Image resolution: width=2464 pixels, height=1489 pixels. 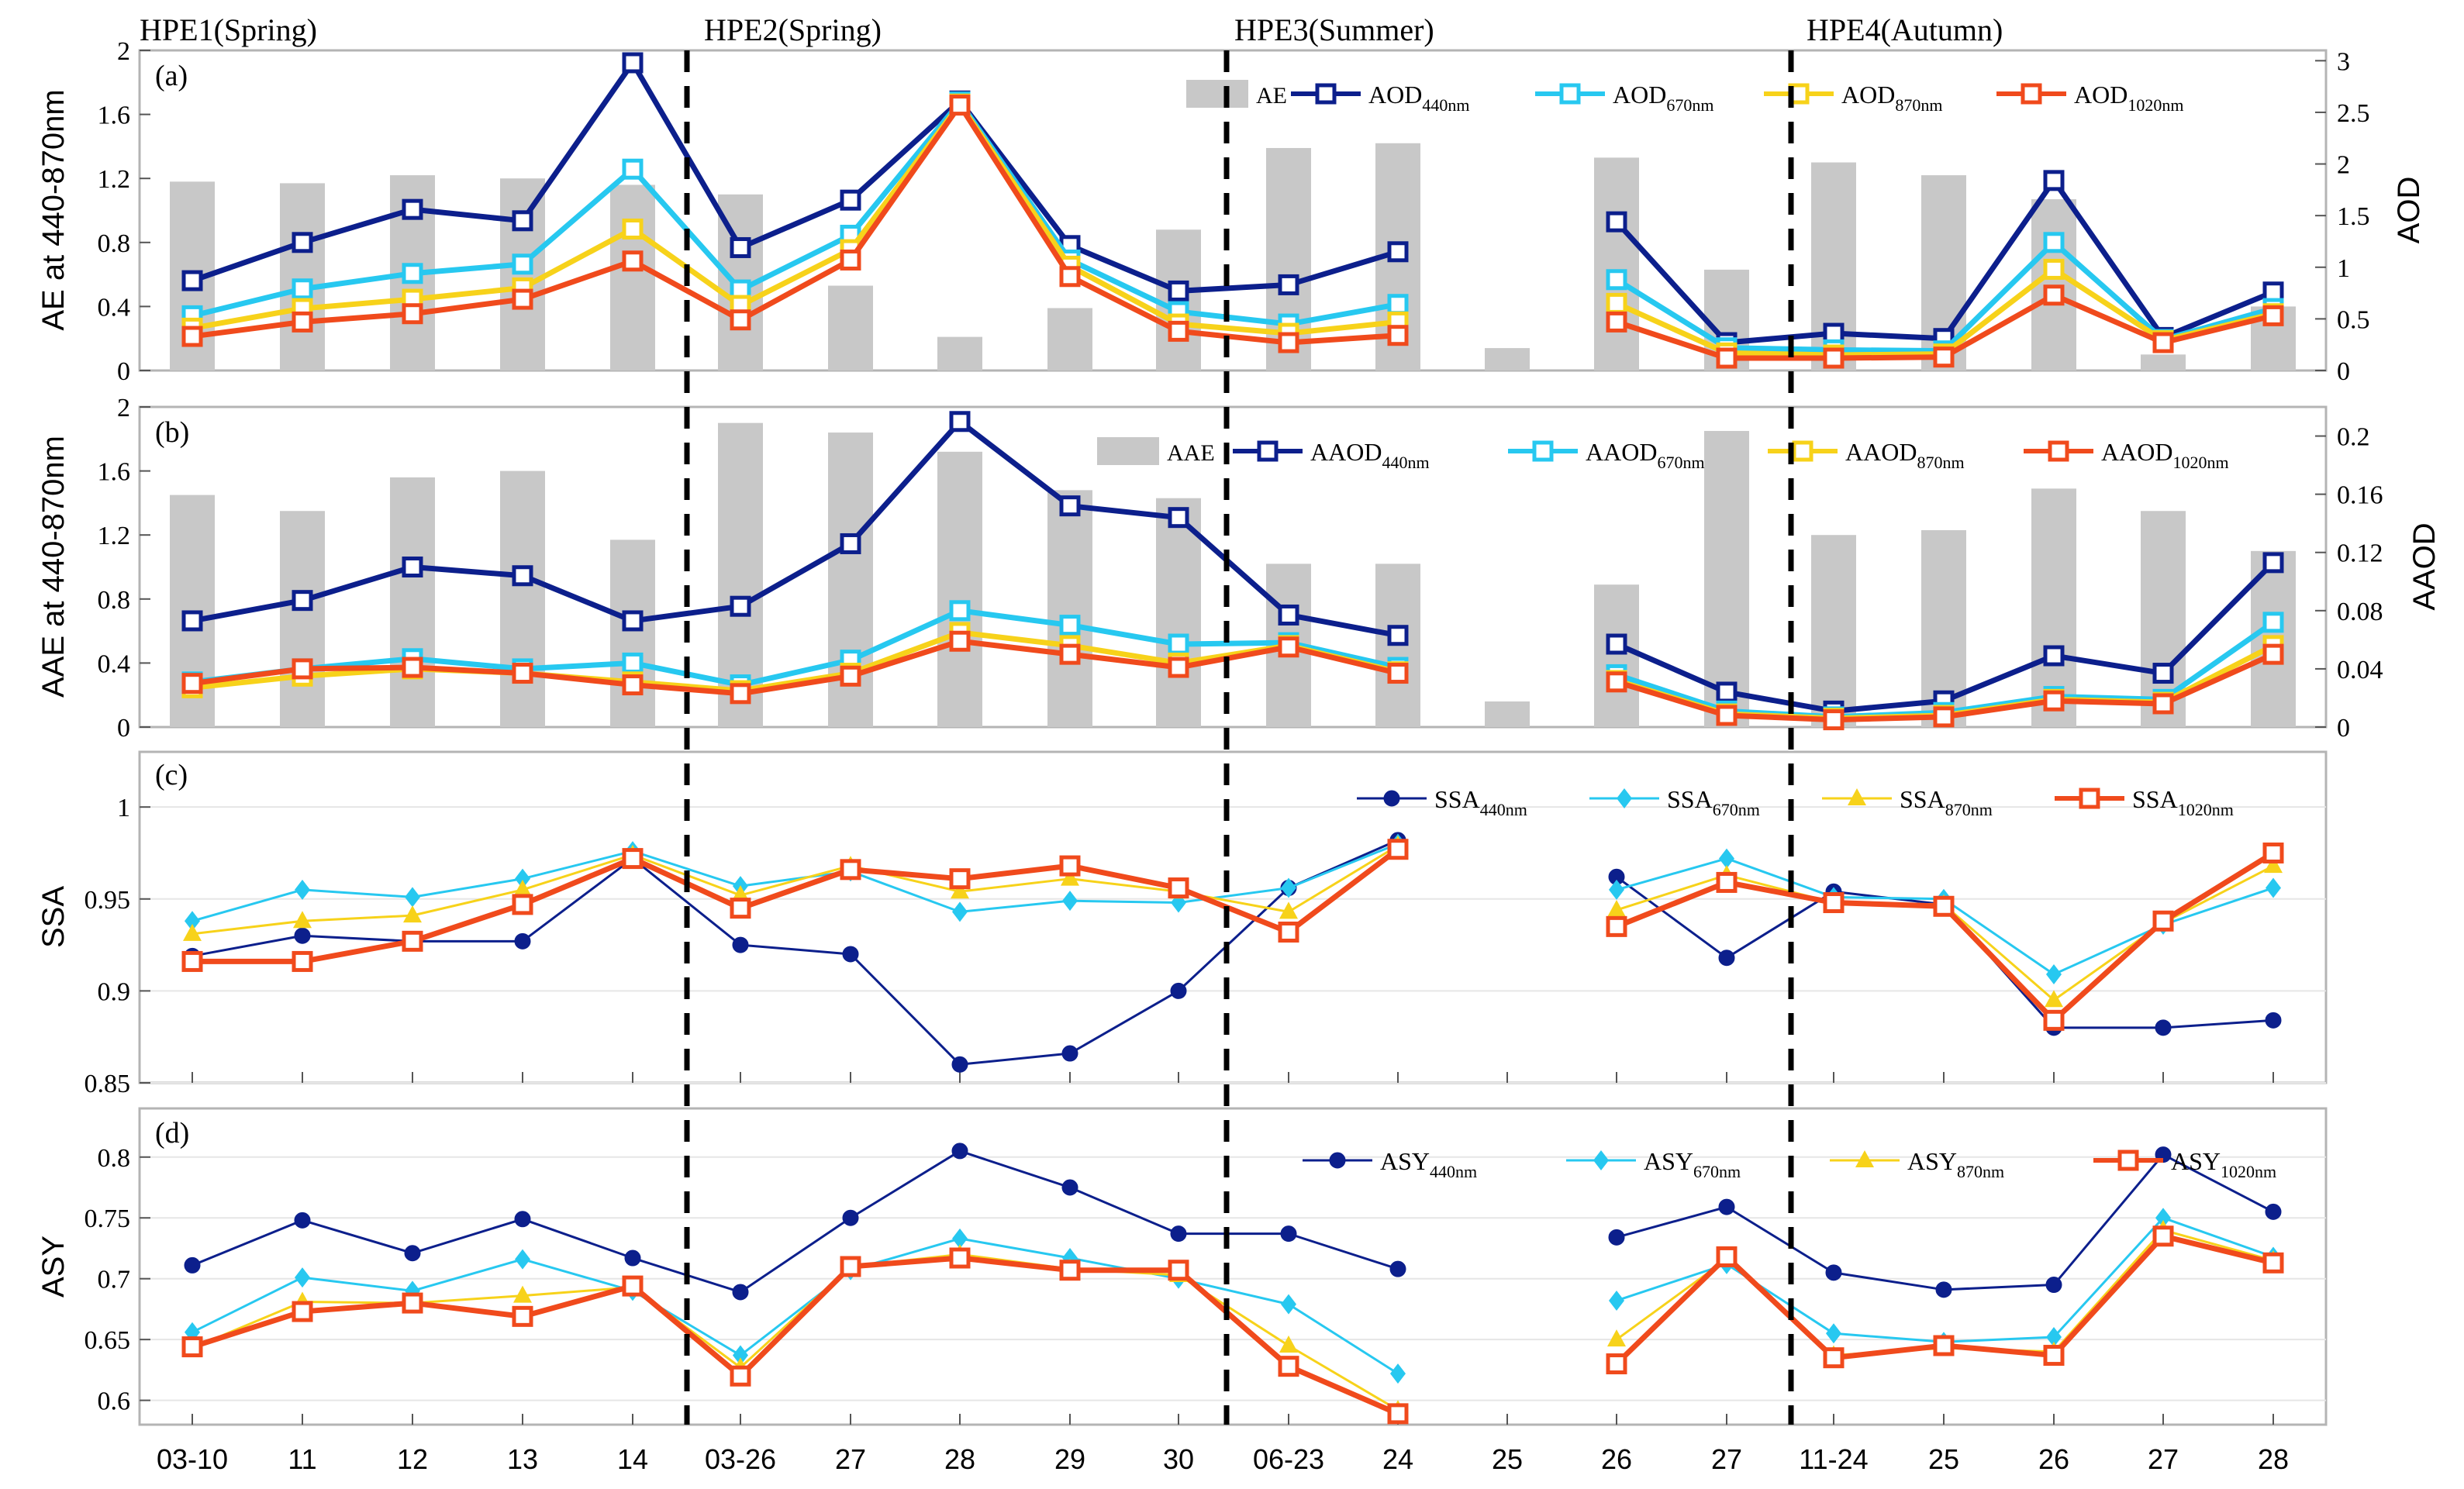 What do you see at coordinates (2360, 612) in the screenshot?
I see `panel-b-y2tick-label: 0.08` at bounding box center [2360, 612].